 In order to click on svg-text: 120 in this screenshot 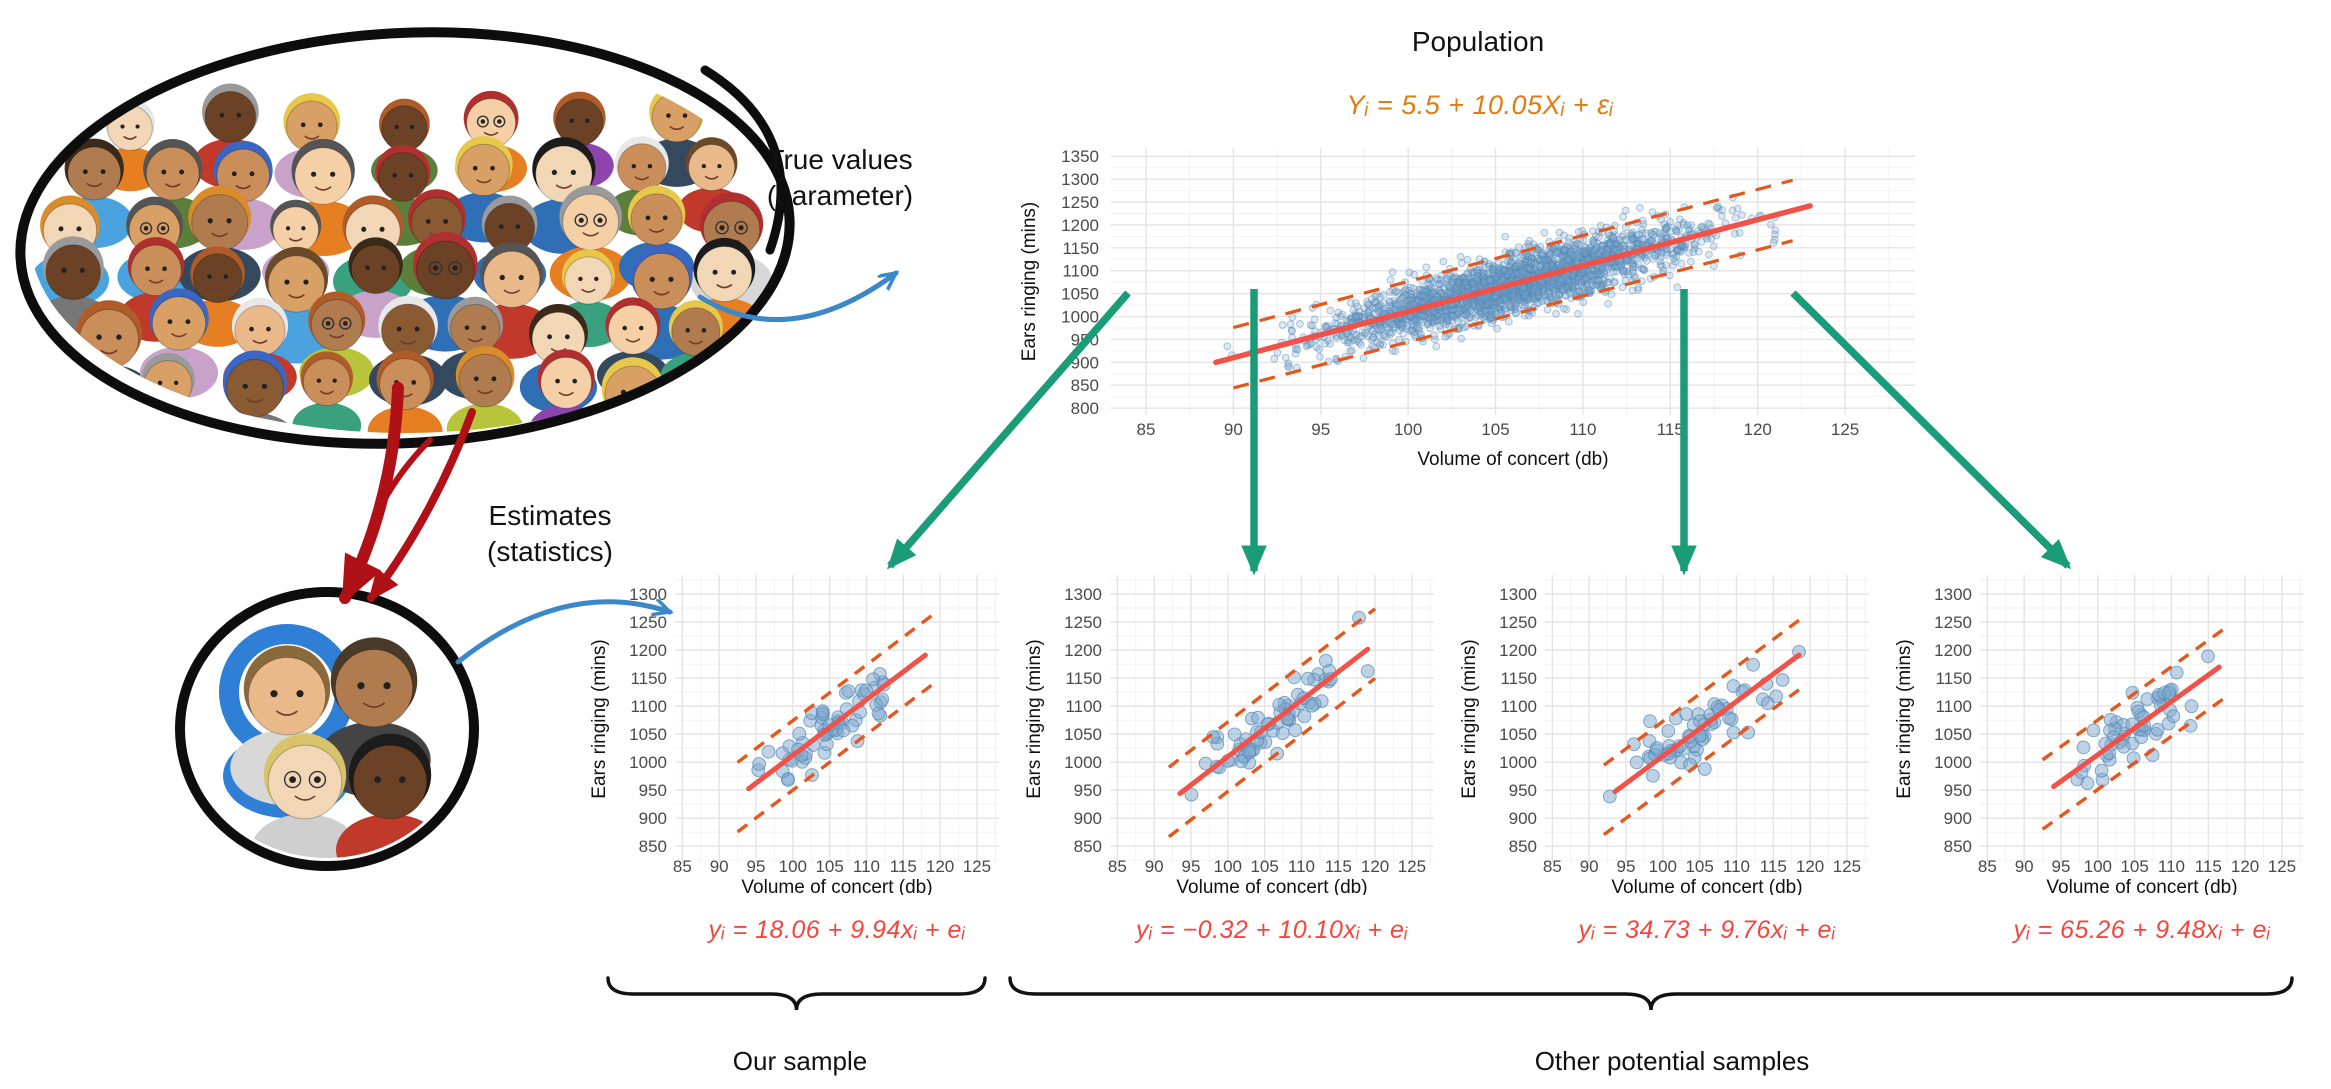, I will do `click(1375, 866)`.